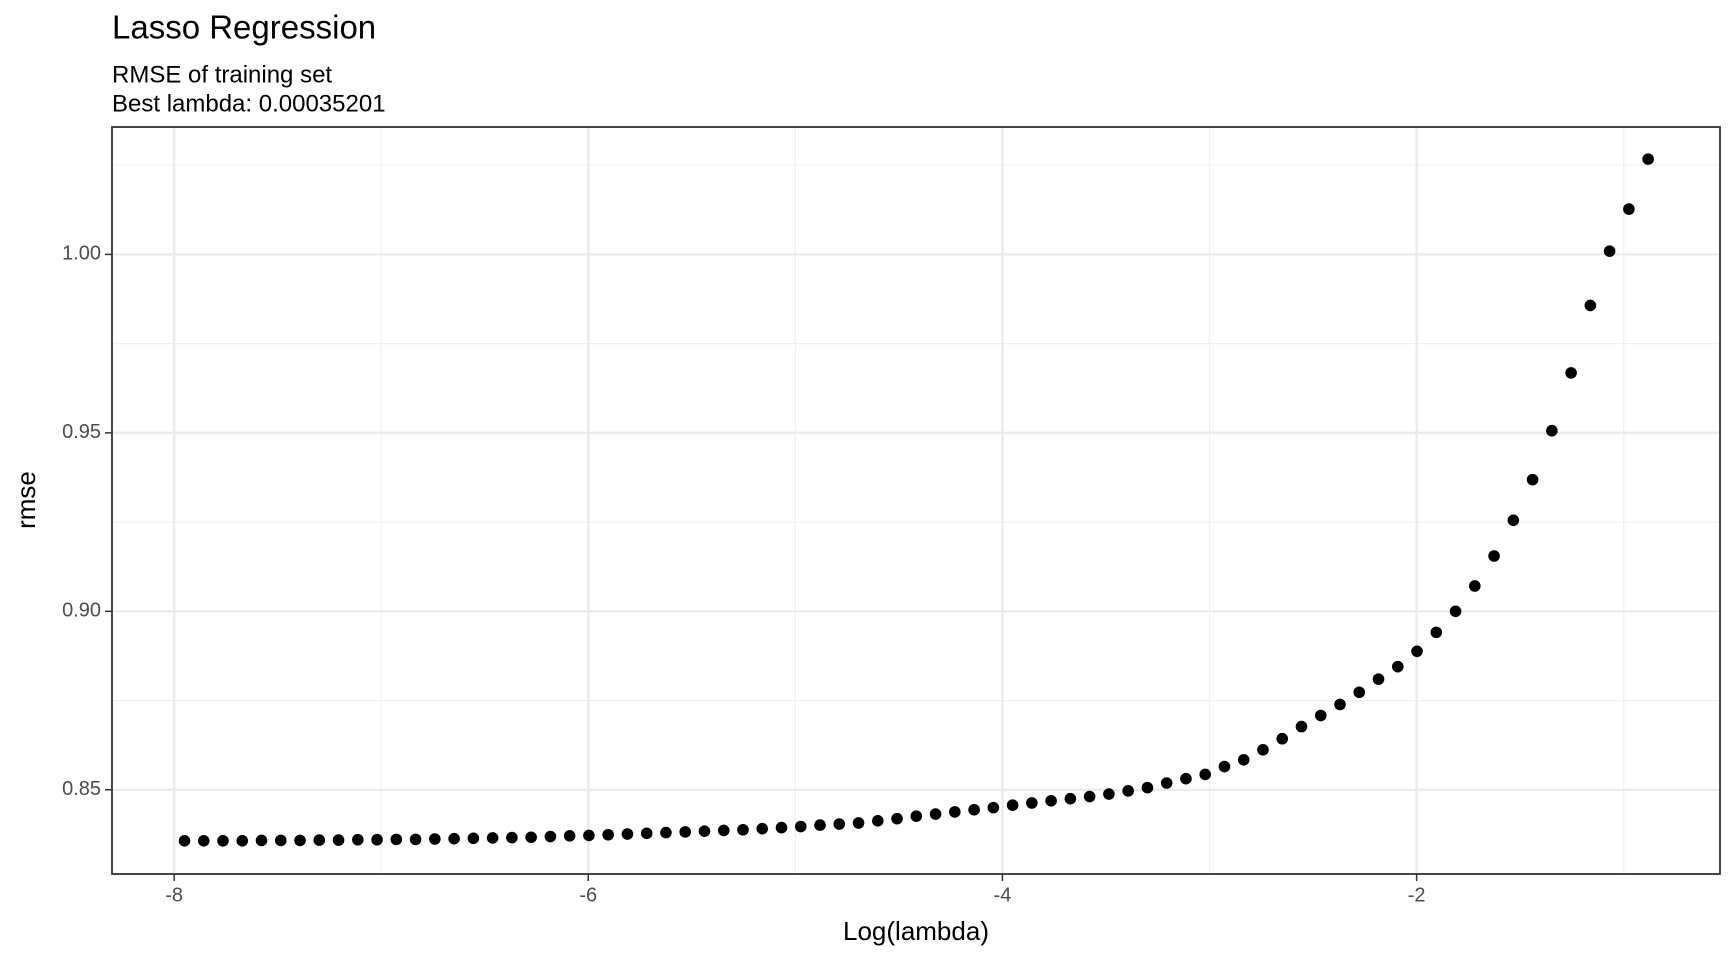  Describe the element at coordinates (26, 500) in the screenshot. I see `y-axis-label: rmse` at that location.